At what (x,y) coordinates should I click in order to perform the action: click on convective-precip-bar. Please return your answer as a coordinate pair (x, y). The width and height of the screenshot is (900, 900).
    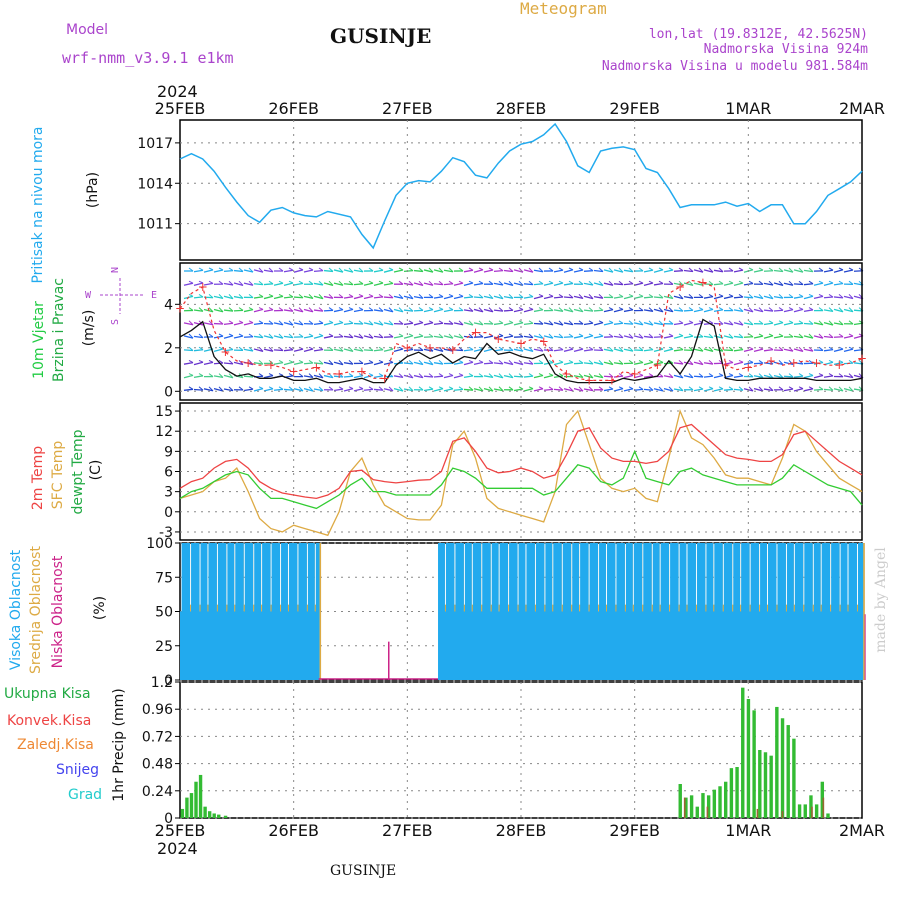
    Looking at the image, I should click on (782, 814).